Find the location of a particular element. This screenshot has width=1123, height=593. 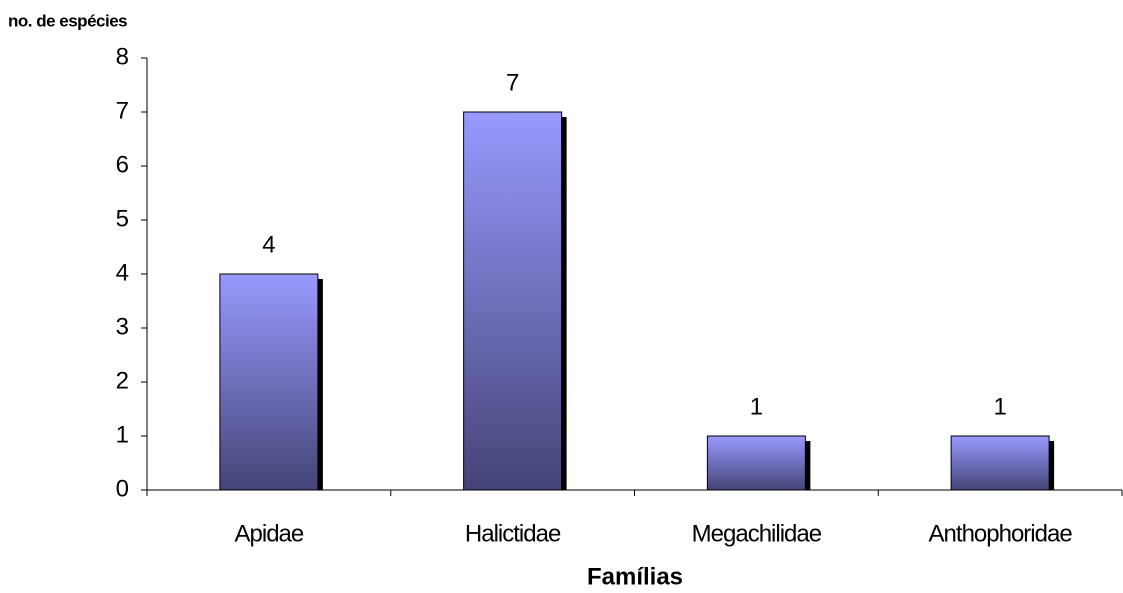

x-tick-label: Anthophoridae is located at coordinates (1001, 533).